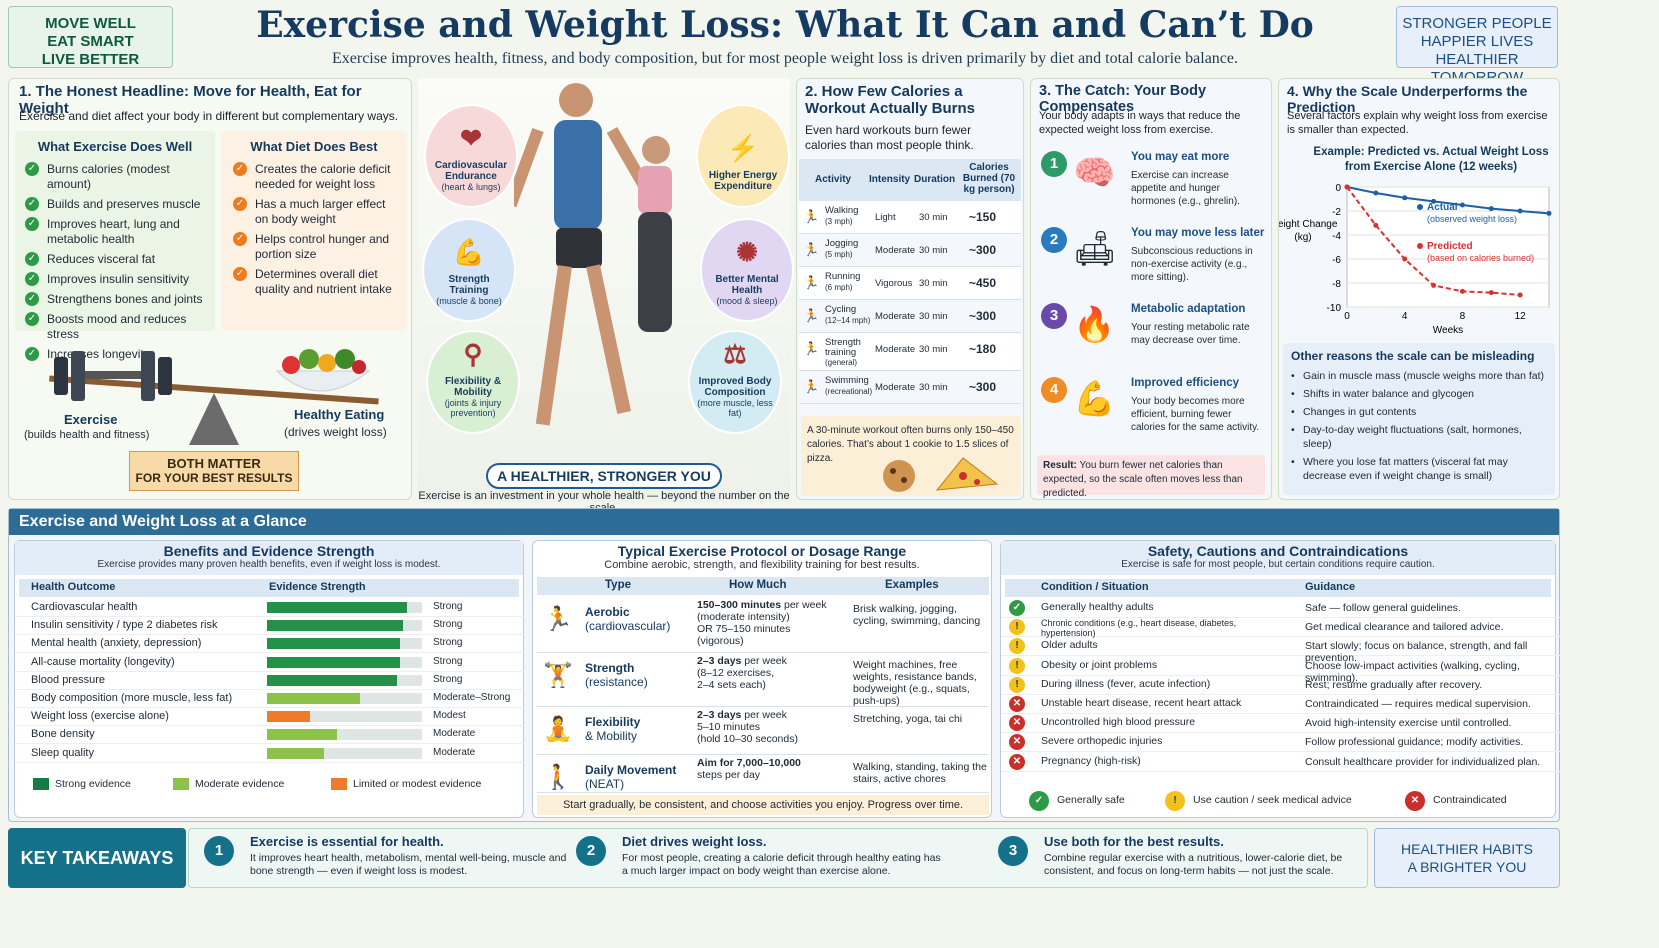 Image resolution: width=1659 pixels, height=948 pixels. What do you see at coordinates (1450, 246) in the screenshot?
I see `legend-label: Predicted` at bounding box center [1450, 246].